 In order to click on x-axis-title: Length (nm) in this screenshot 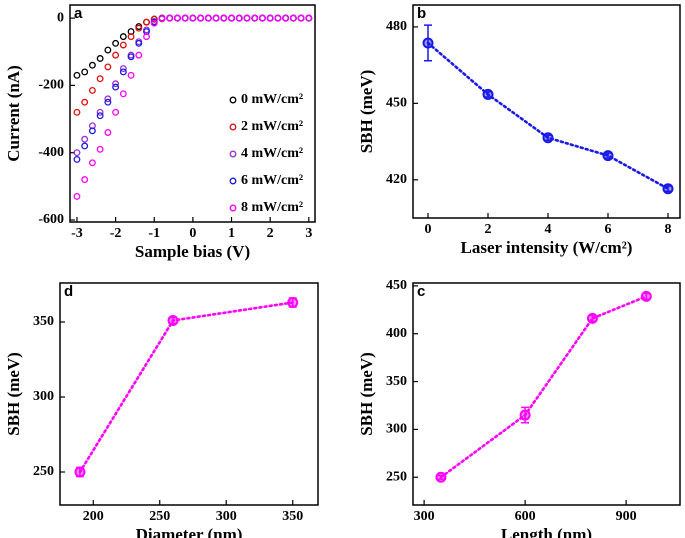, I will do `click(546, 531)`.